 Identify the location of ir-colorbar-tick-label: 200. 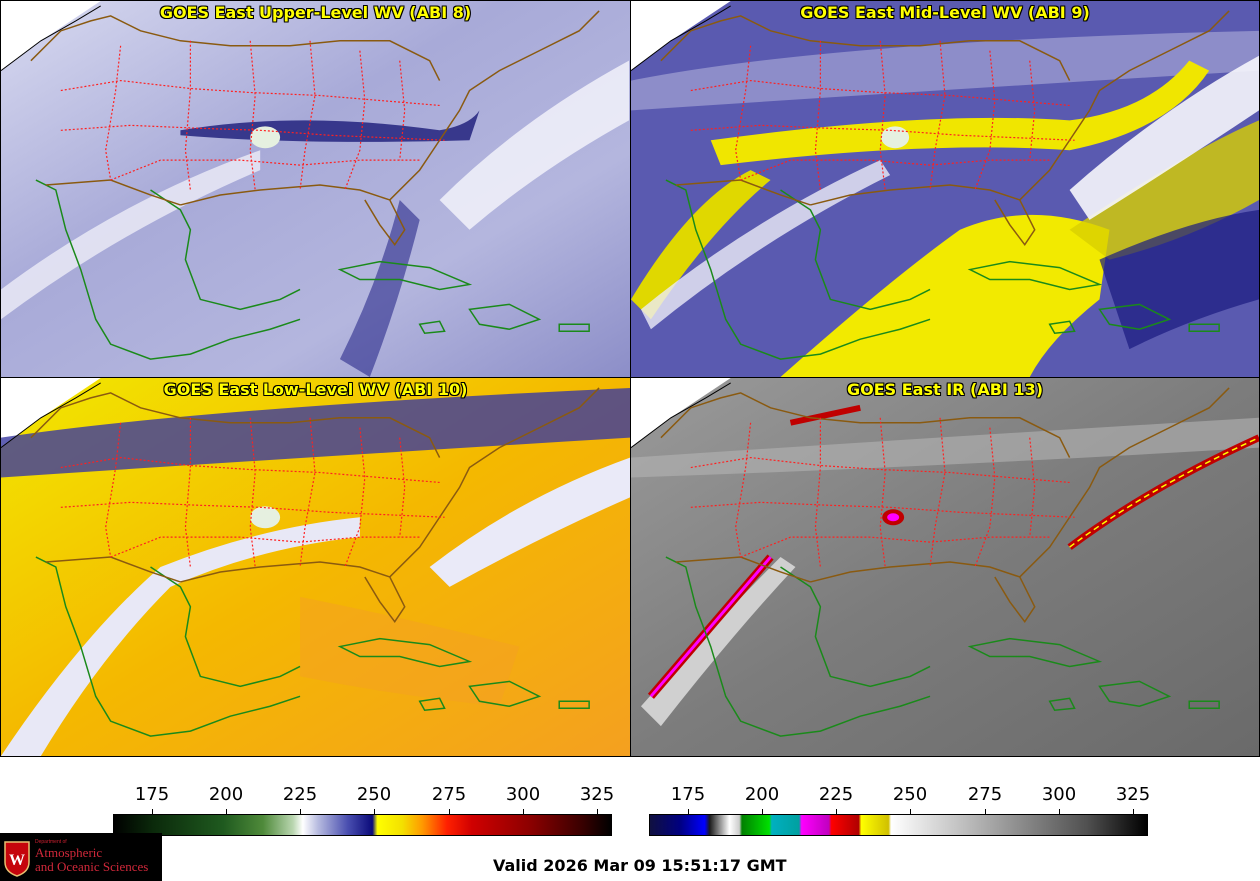
(762, 794).